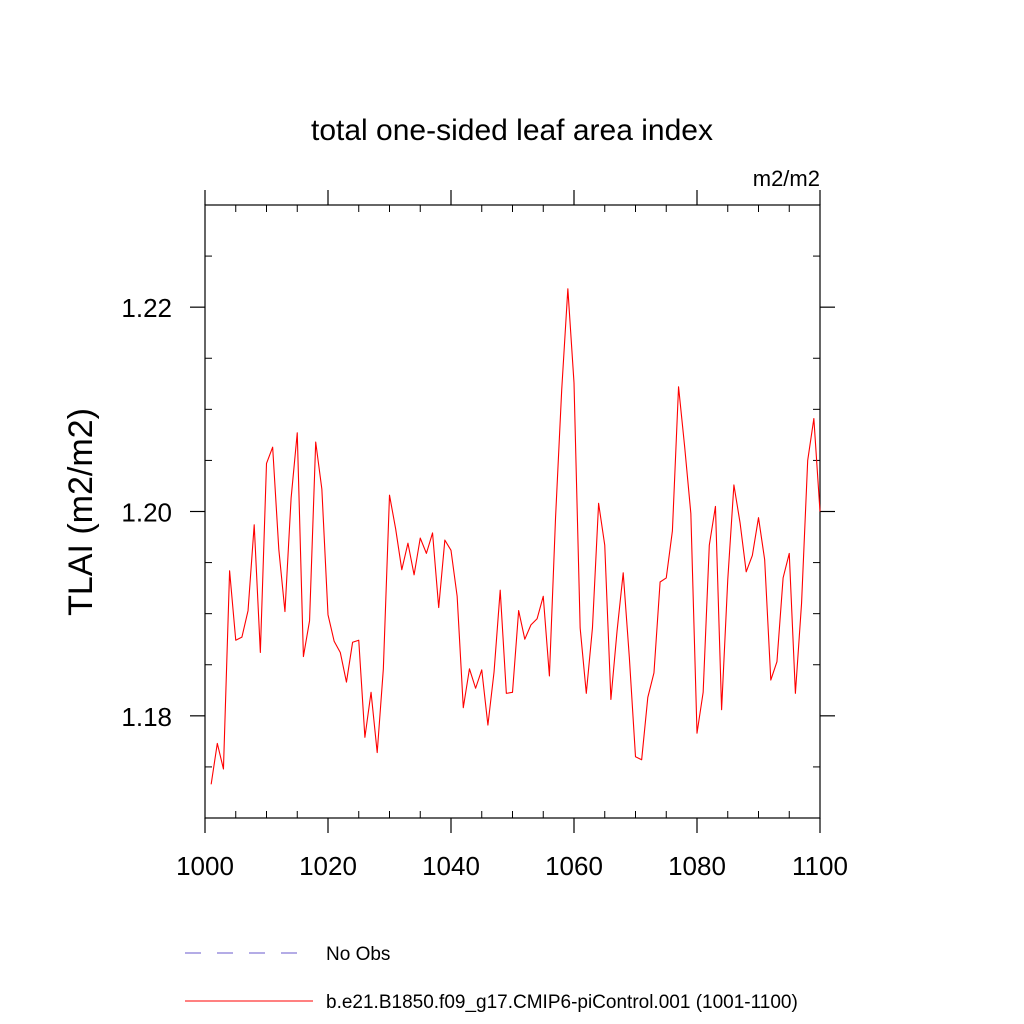 The height and width of the screenshot is (1024, 1024). I want to click on x-tick-label: 1020, so click(328, 866).